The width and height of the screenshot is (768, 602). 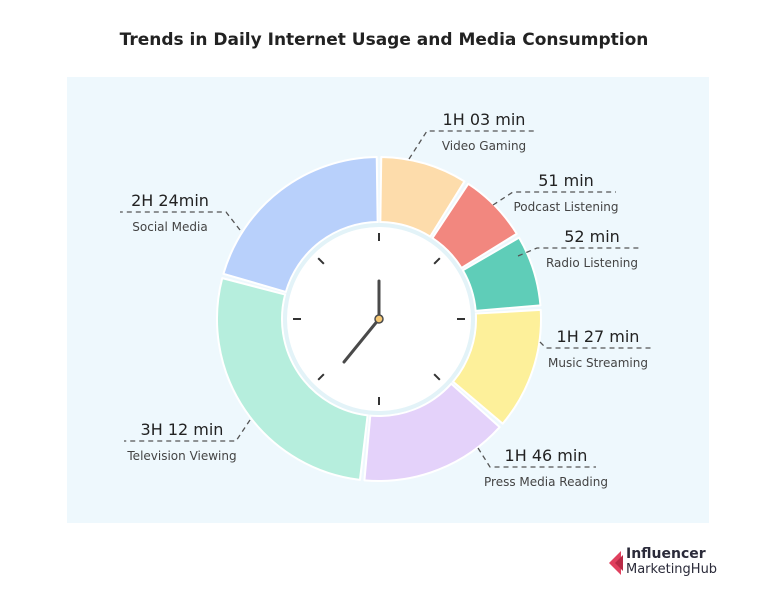 I want to click on category-label-video-gaming: Video Gaming, so click(x=484, y=146).